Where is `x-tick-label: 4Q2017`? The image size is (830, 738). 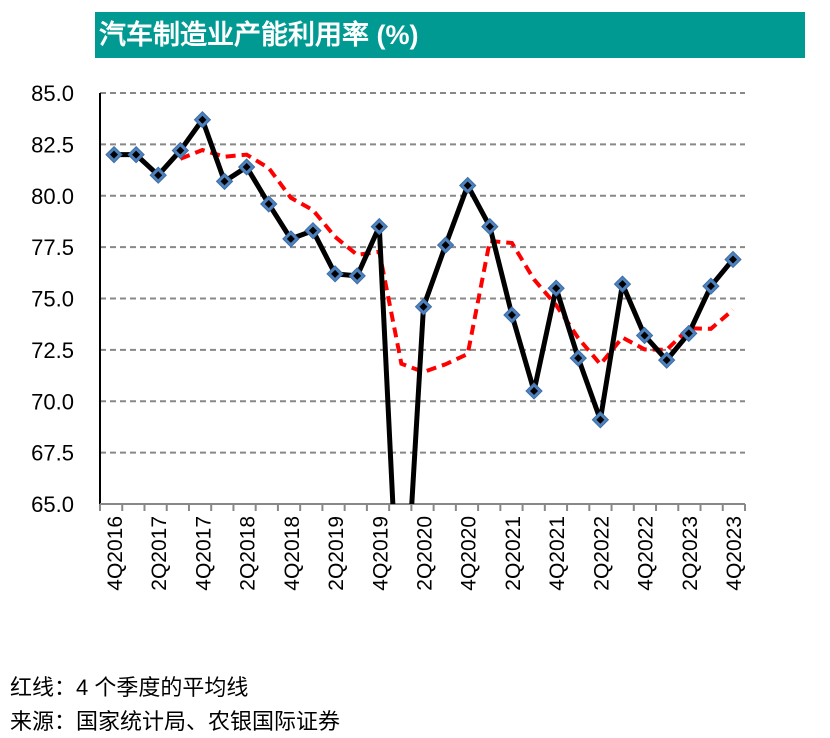 x-tick-label: 4Q2017 is located at coordinates (203, 553).